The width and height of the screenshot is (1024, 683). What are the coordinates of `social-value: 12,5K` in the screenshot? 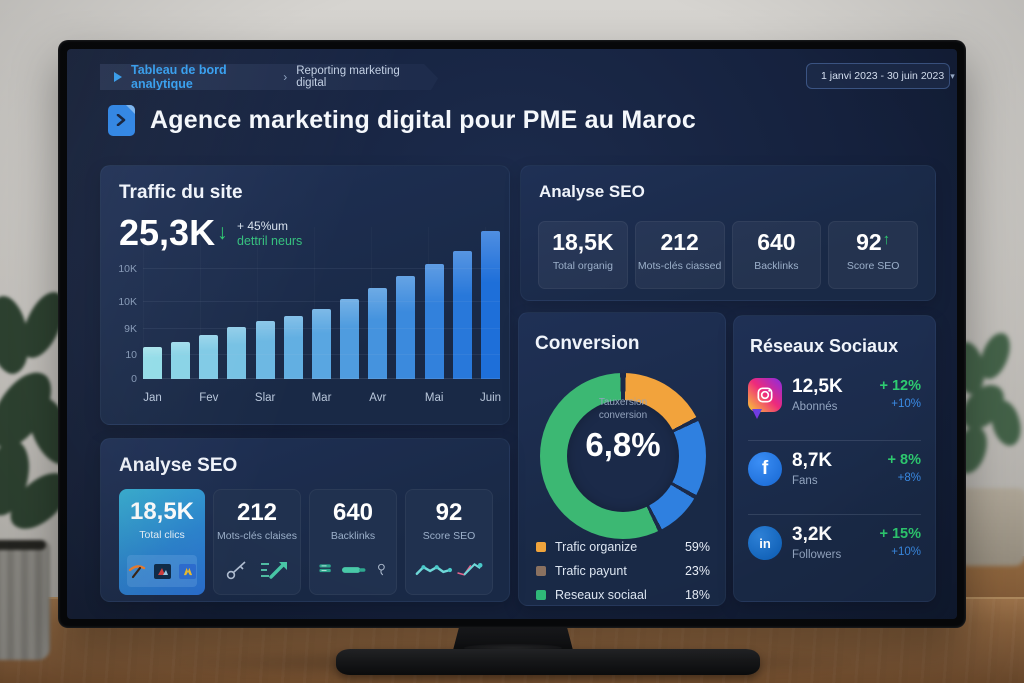 It's located at (817, 386).